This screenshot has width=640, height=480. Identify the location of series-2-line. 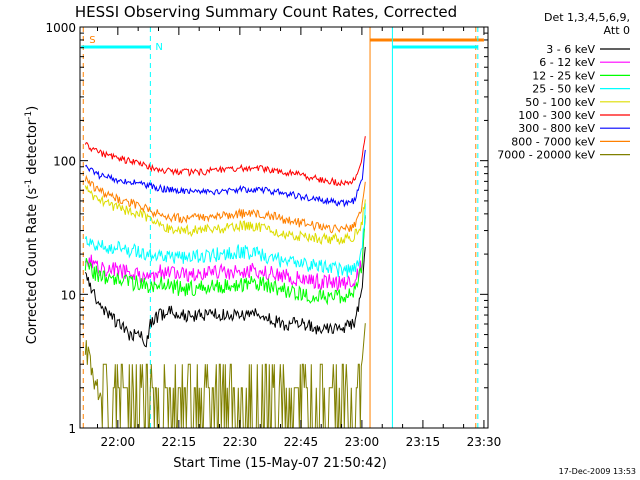
(225, 260).